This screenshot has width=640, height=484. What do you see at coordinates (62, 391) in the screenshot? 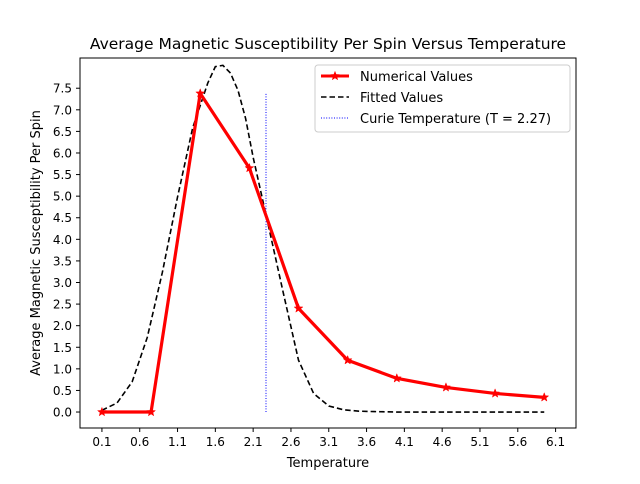
I see `y-tick-label: 0.5` at bounding box center [62, 391].